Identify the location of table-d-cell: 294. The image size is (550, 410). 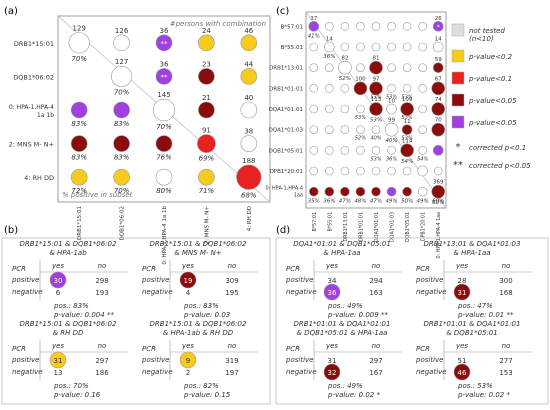
(376, 281).